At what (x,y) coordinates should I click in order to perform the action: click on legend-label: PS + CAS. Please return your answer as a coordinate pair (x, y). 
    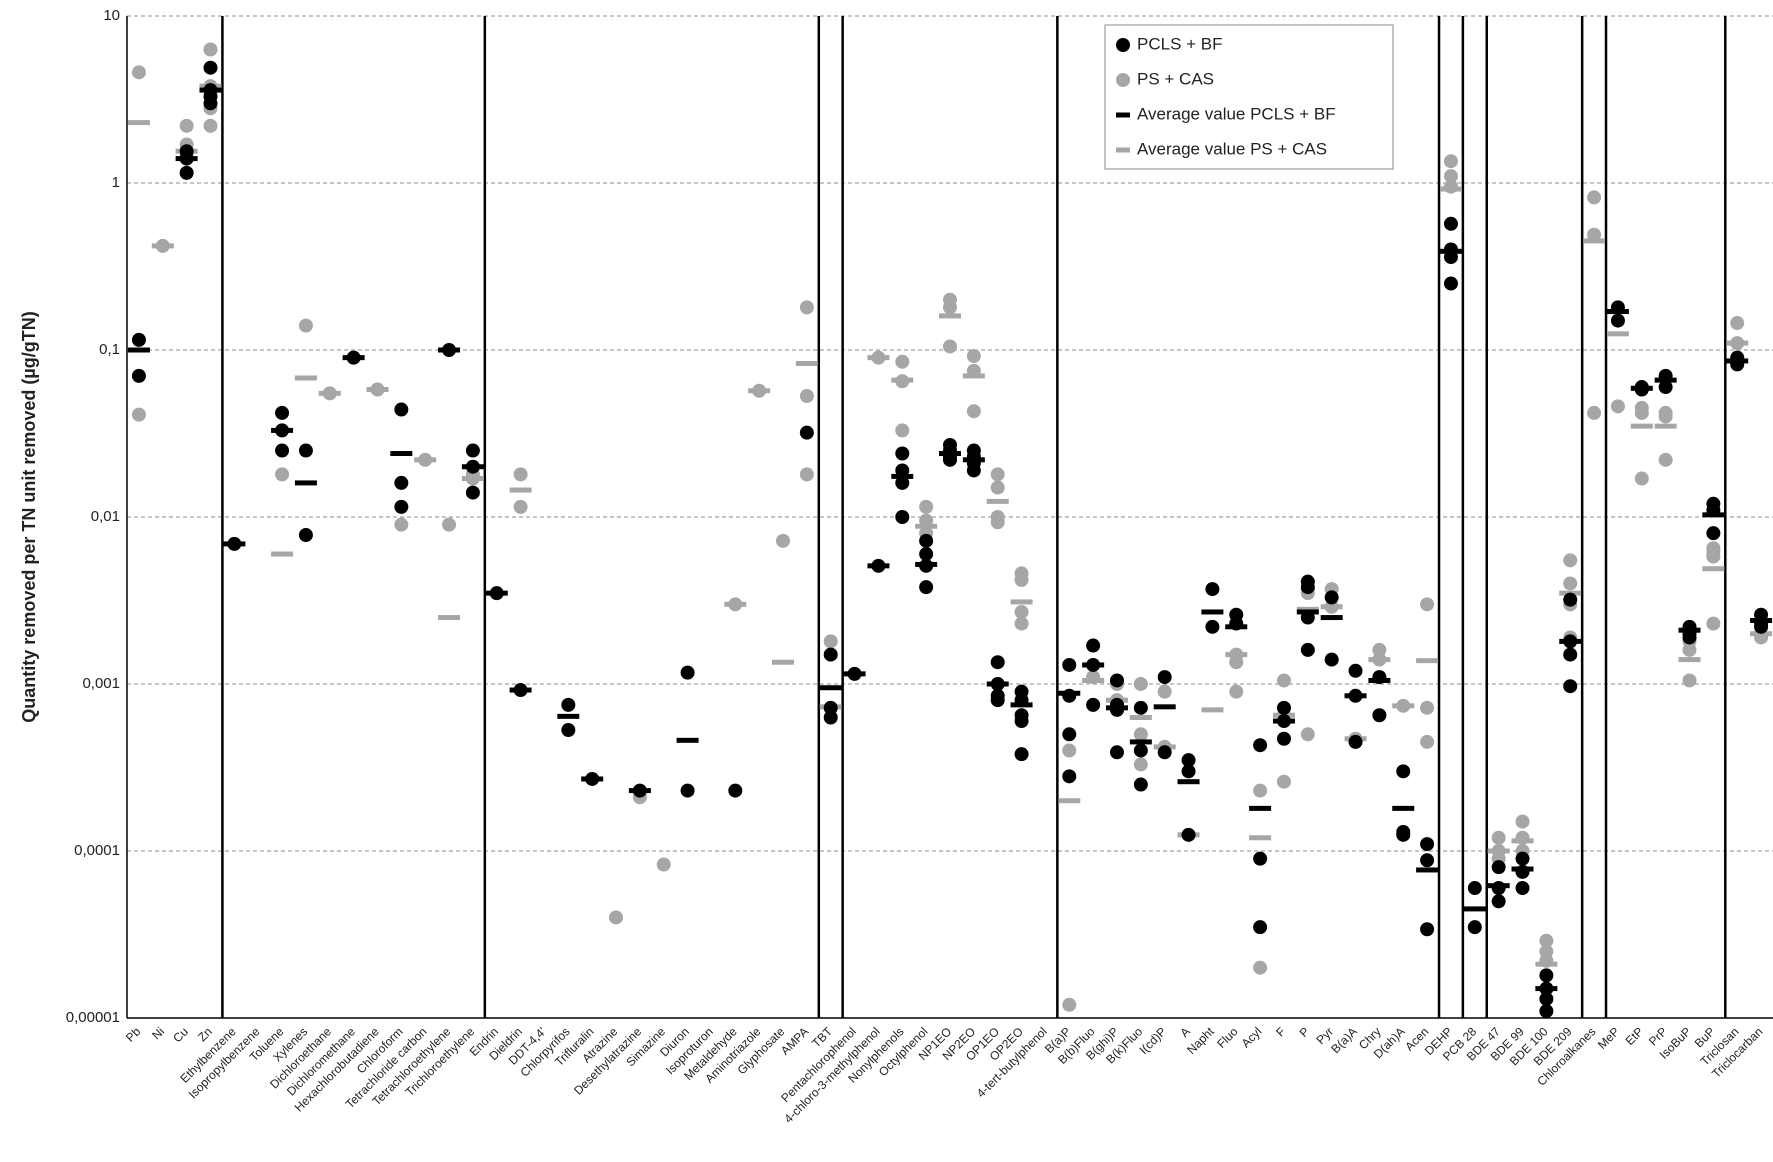
    Looking at the image, I should click on (1175, 78).